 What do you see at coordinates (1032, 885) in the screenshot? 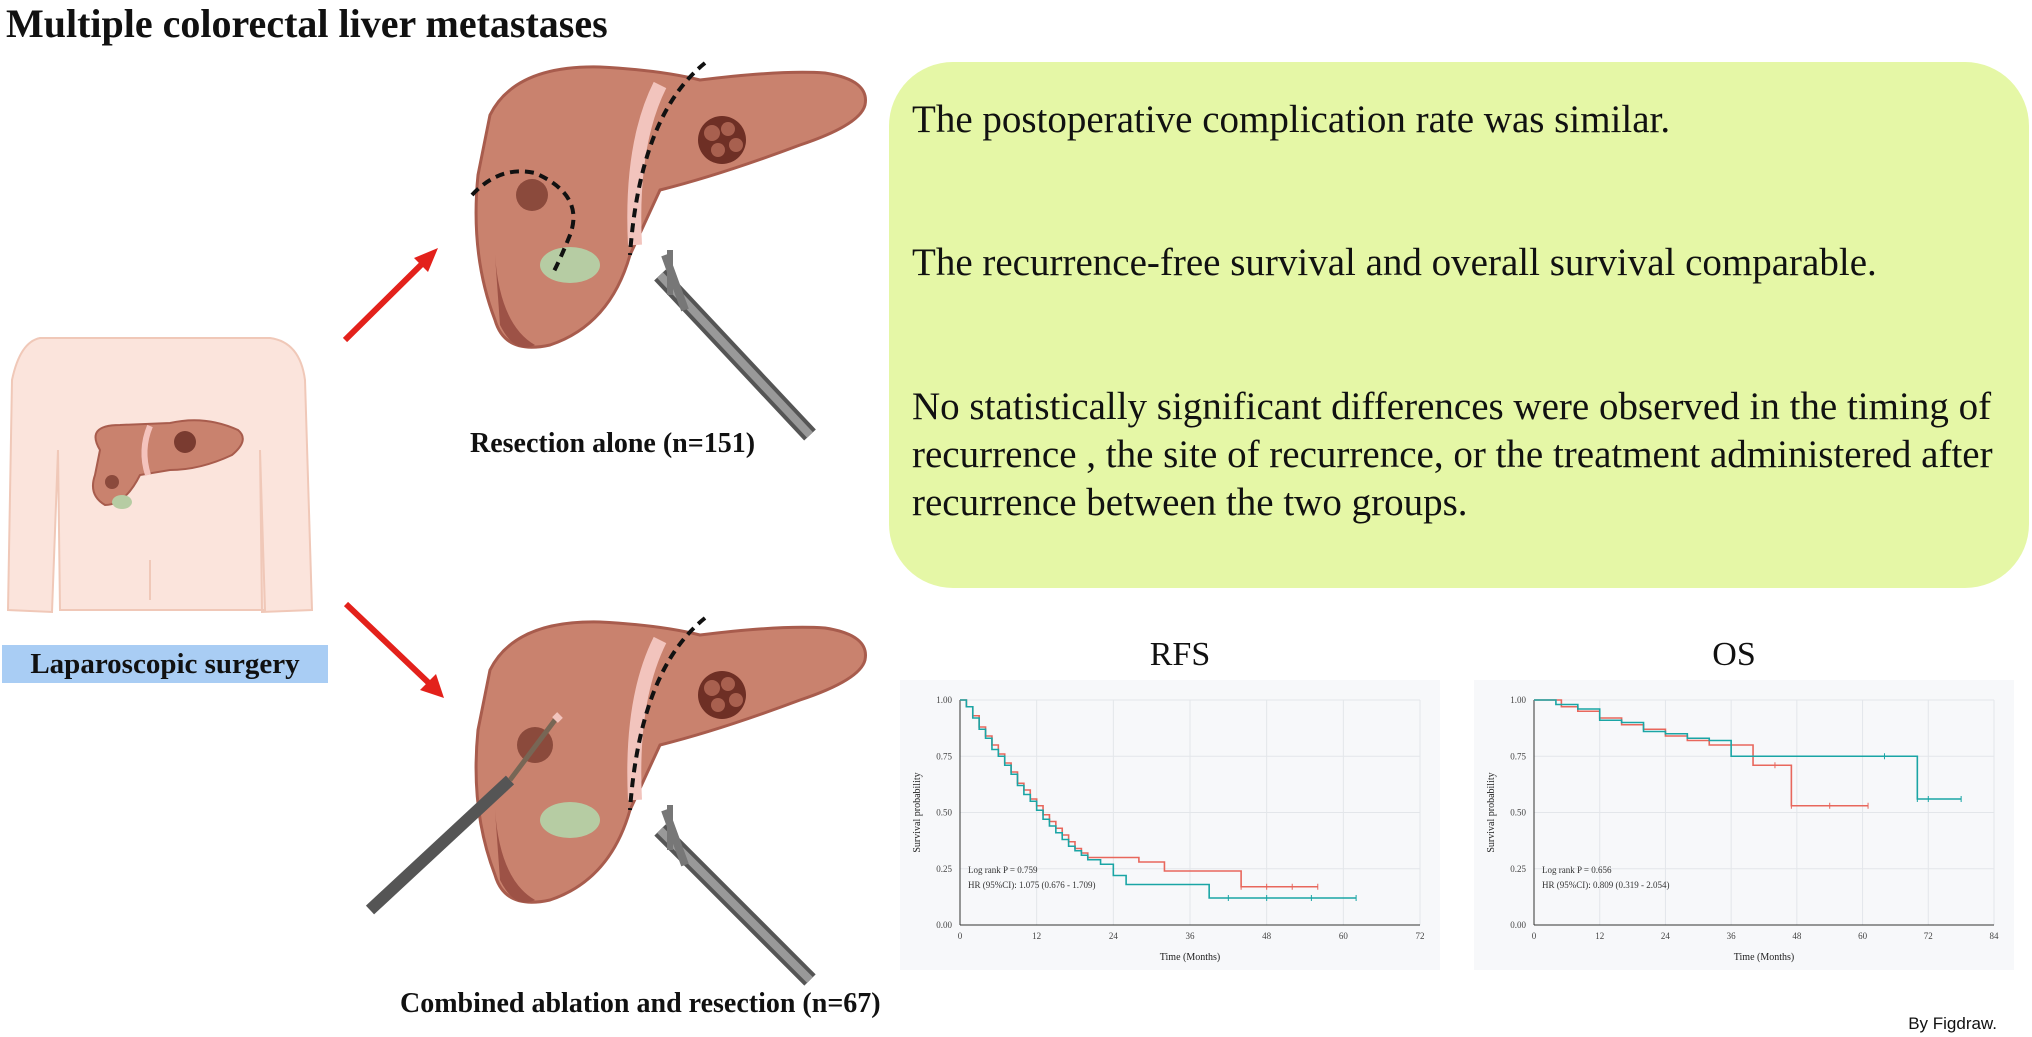
I see `annotation-1: HR (95%CI): 1.075 (0.676 - 1.709)` at bounding box center [1032, 885].